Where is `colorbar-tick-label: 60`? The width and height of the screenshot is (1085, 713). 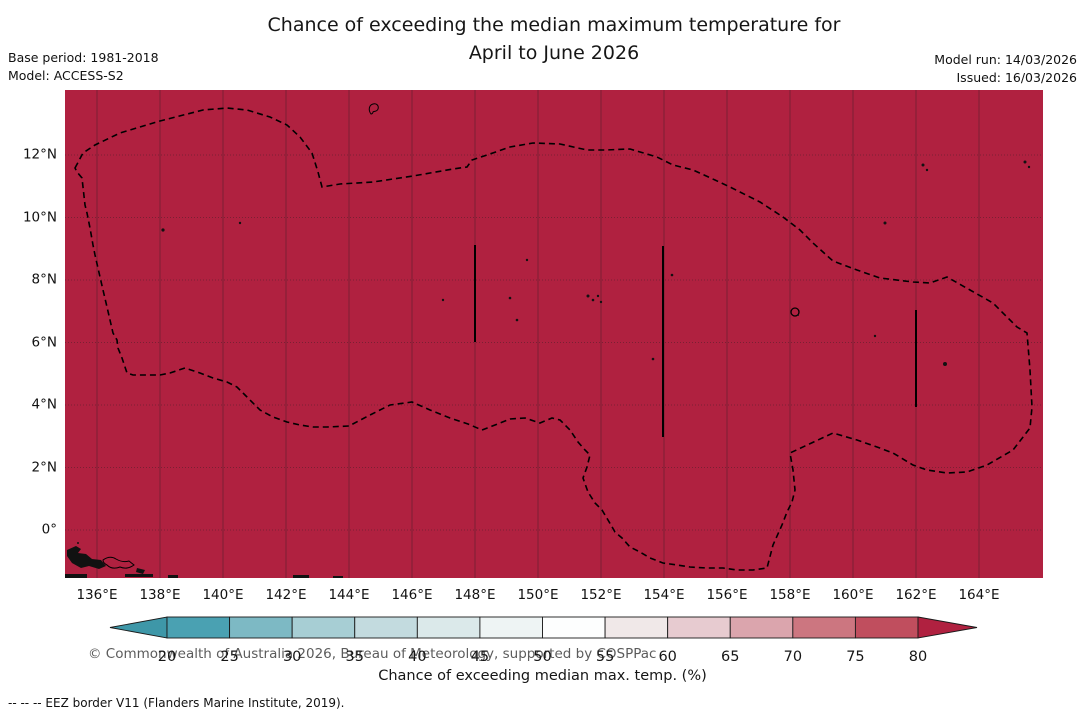 colorbar-tick-label: 60 is located at coordinates (667, 657).